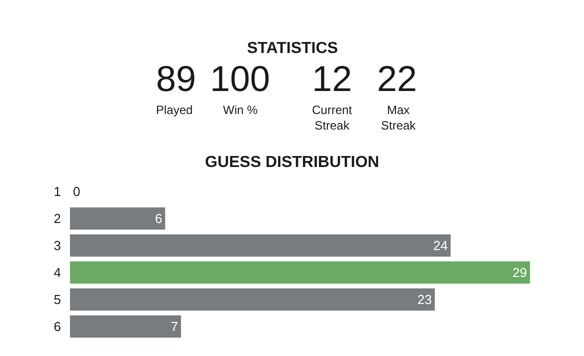  I want to click on category-label: Current Streak, so click(332, 118).